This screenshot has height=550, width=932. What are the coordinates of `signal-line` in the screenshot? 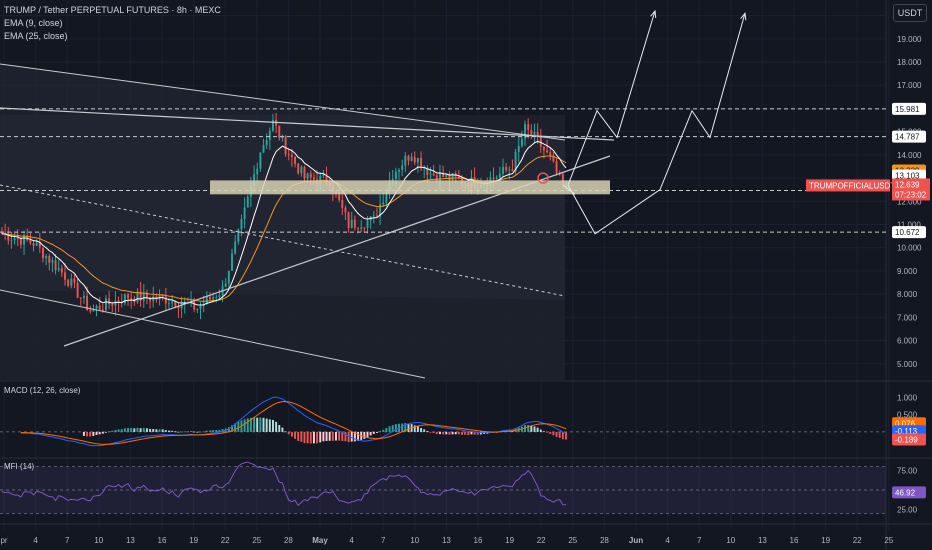 It's located at (293, 422).